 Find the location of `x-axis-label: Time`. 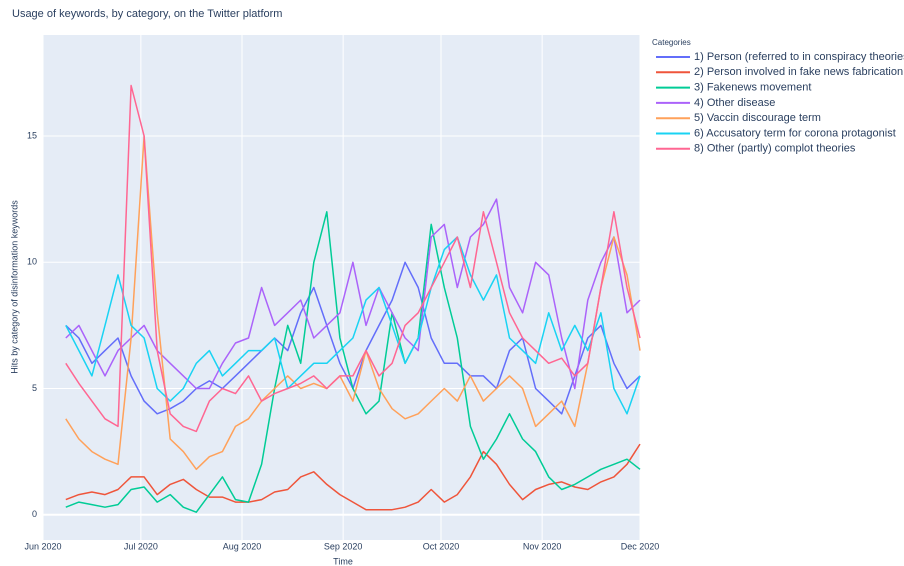

x-axis-label: Time is located at coordinates (343, 561).